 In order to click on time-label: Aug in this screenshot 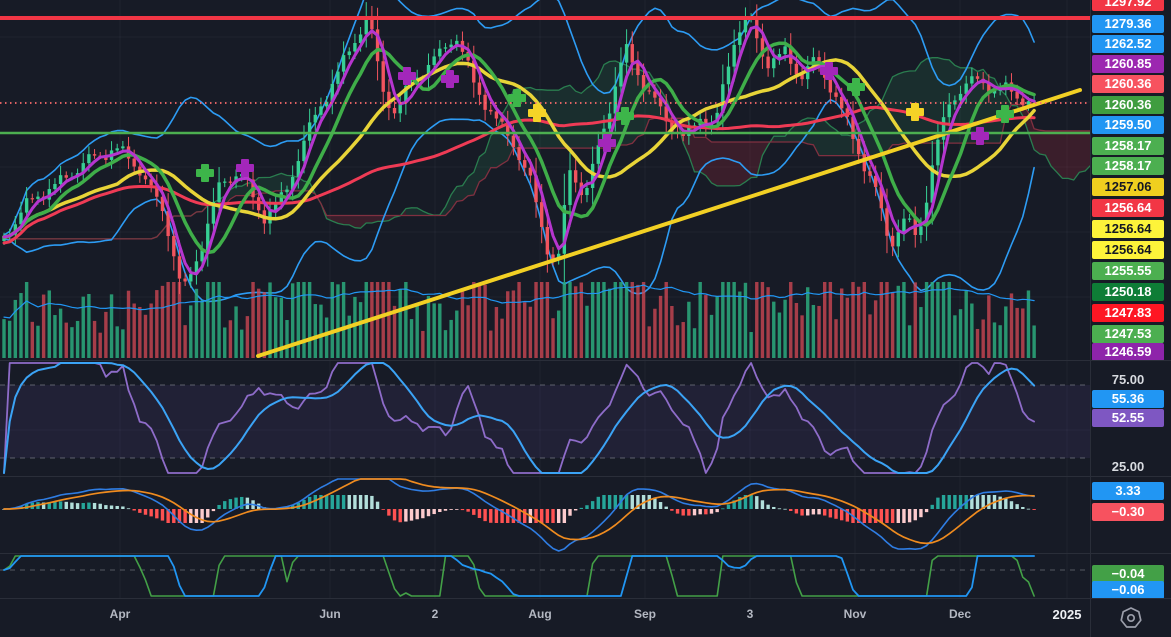, I will do `click(540, 614)`.